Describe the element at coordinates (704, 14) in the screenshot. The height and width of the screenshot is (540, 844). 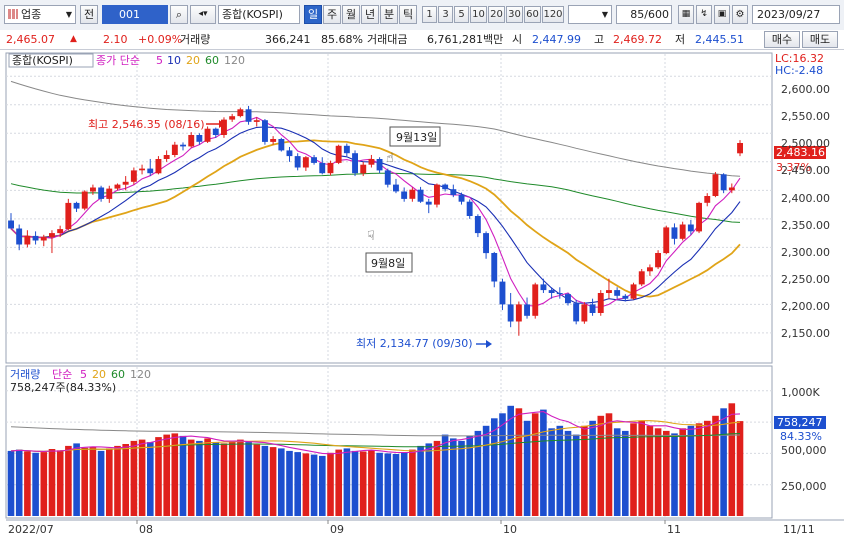
I see `chart-tool-icon: ↯` at that location.